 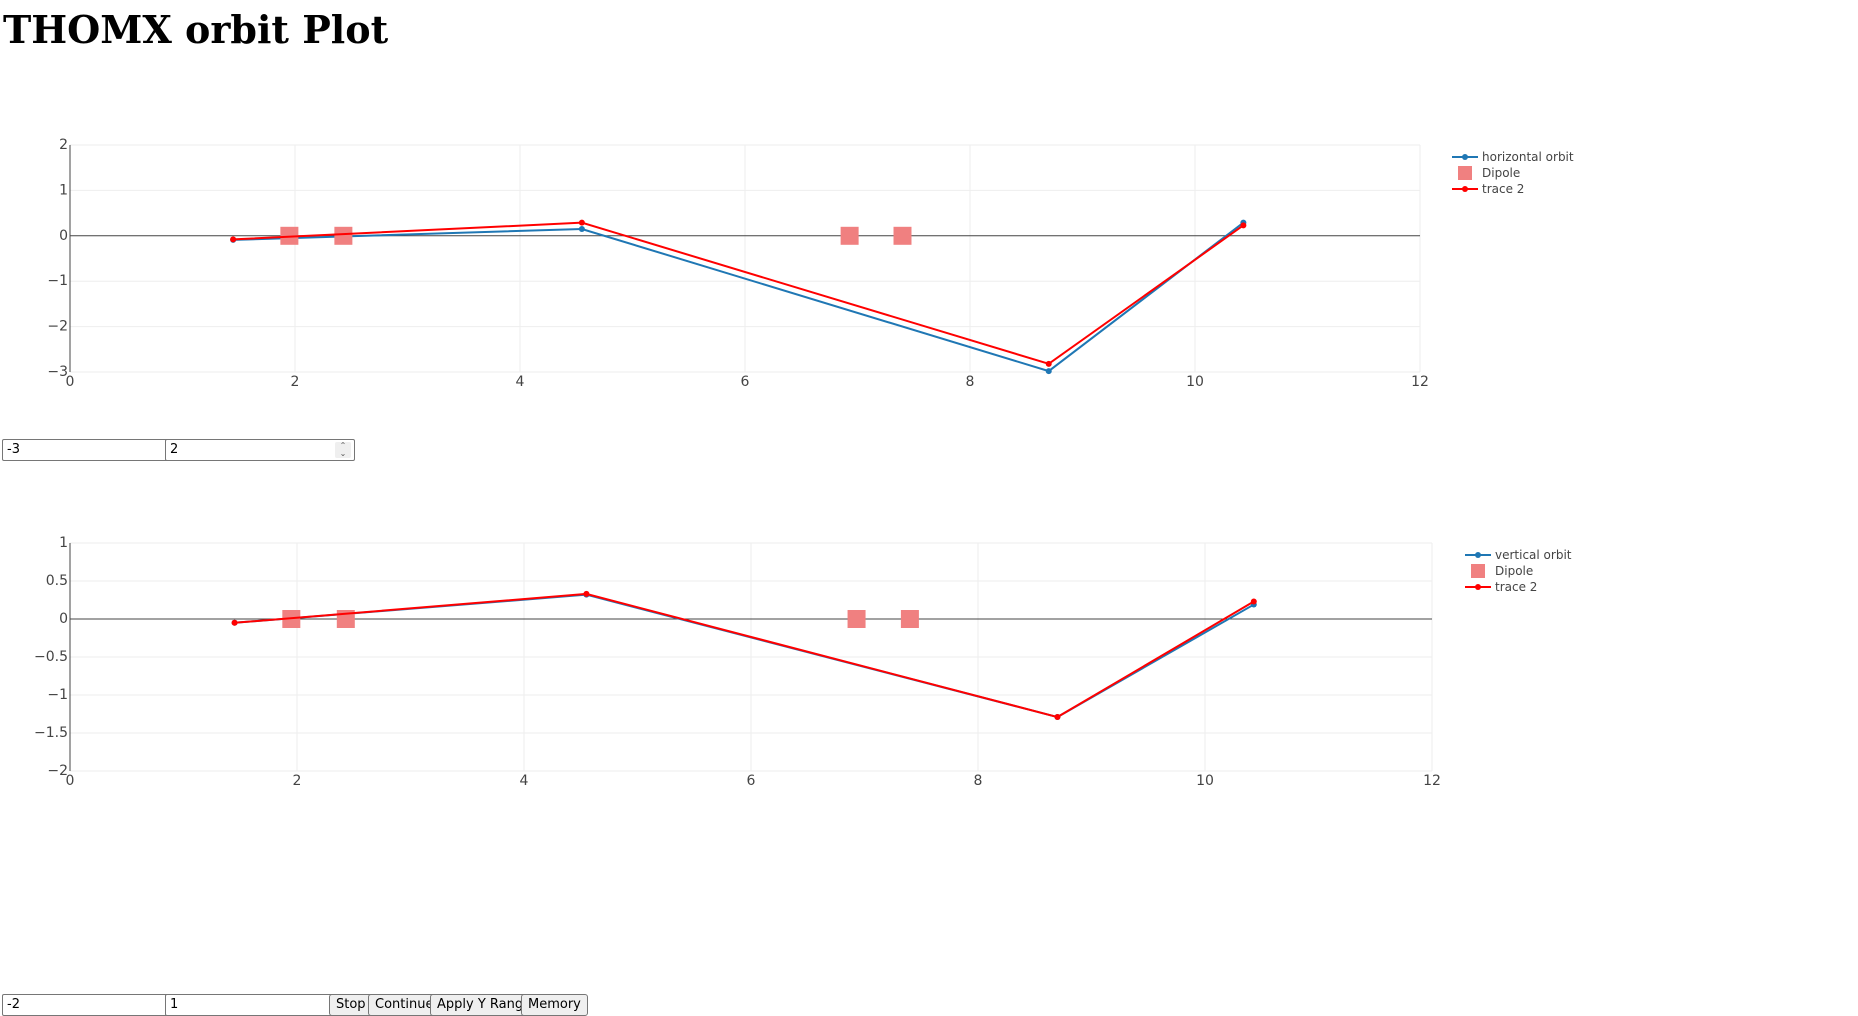 What do you see at coordinates (1528, 157) in the screenshot?
I see `legend-label: horizontal orbit` at bounding box center [1528, 157].